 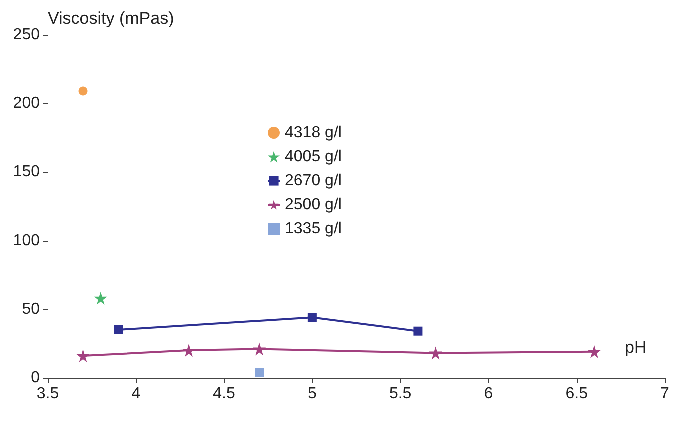 What do you see at coordinates (26, 241) in the screenshot?
I see `y-tick-label: 100` at bounding box center [26, 241].